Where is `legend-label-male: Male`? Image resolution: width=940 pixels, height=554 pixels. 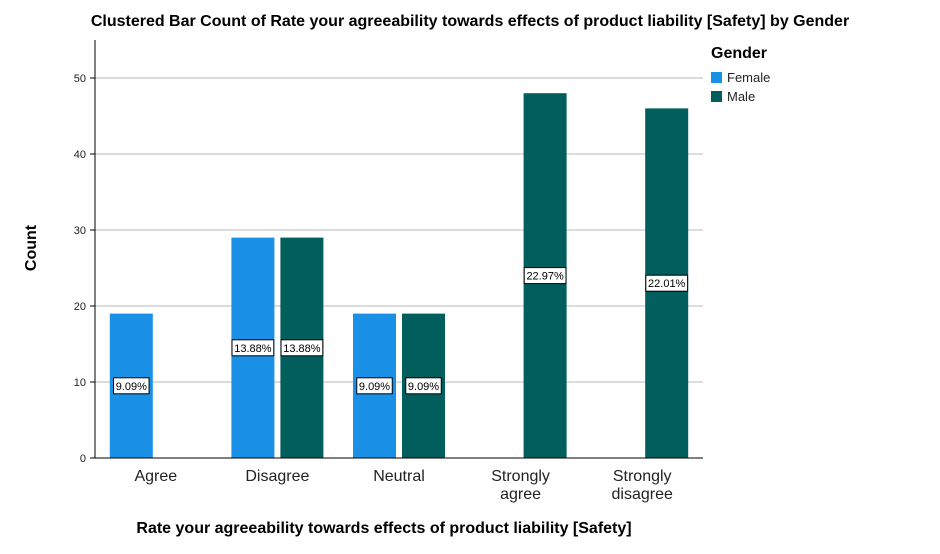 legend-label-male: Male is located at coordinates (741, 96).